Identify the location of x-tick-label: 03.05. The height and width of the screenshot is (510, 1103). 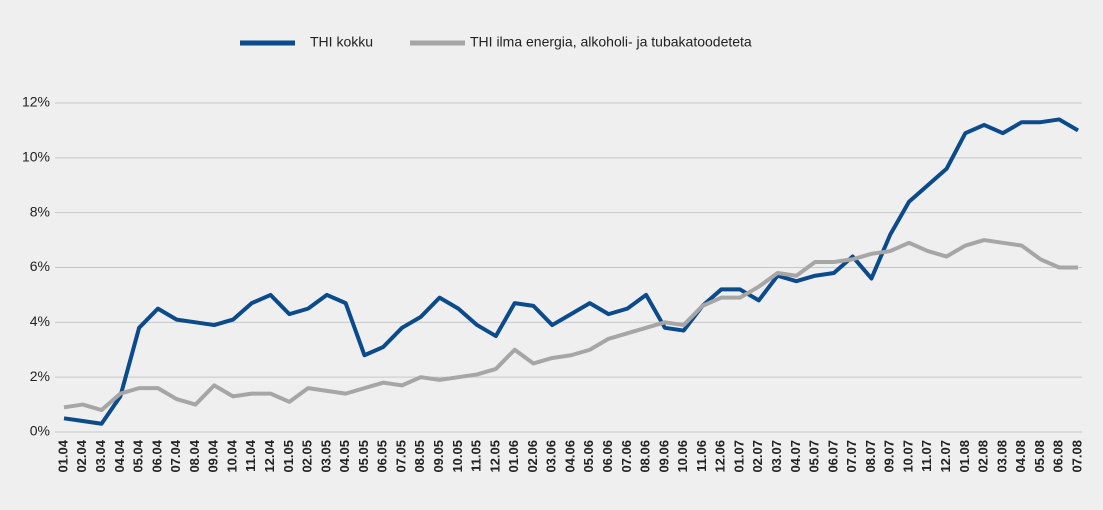
(325, 456).